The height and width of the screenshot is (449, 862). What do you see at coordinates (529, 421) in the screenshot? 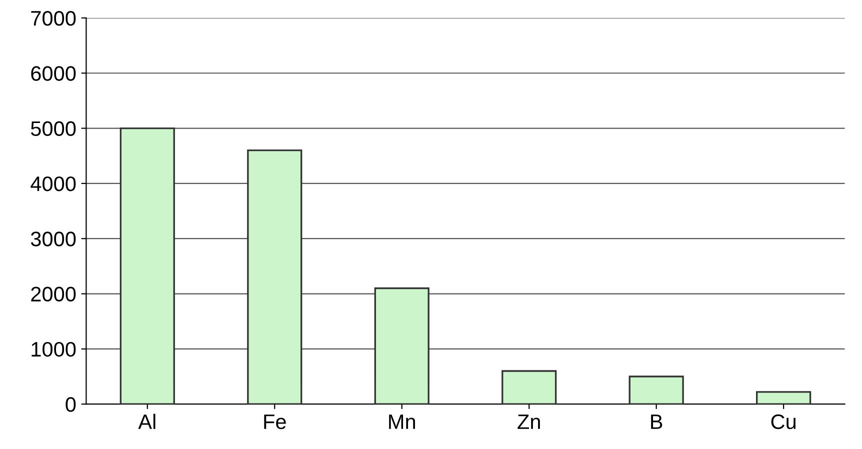
I see `x-tick-label: Zn` at bounding box center [529, 421].